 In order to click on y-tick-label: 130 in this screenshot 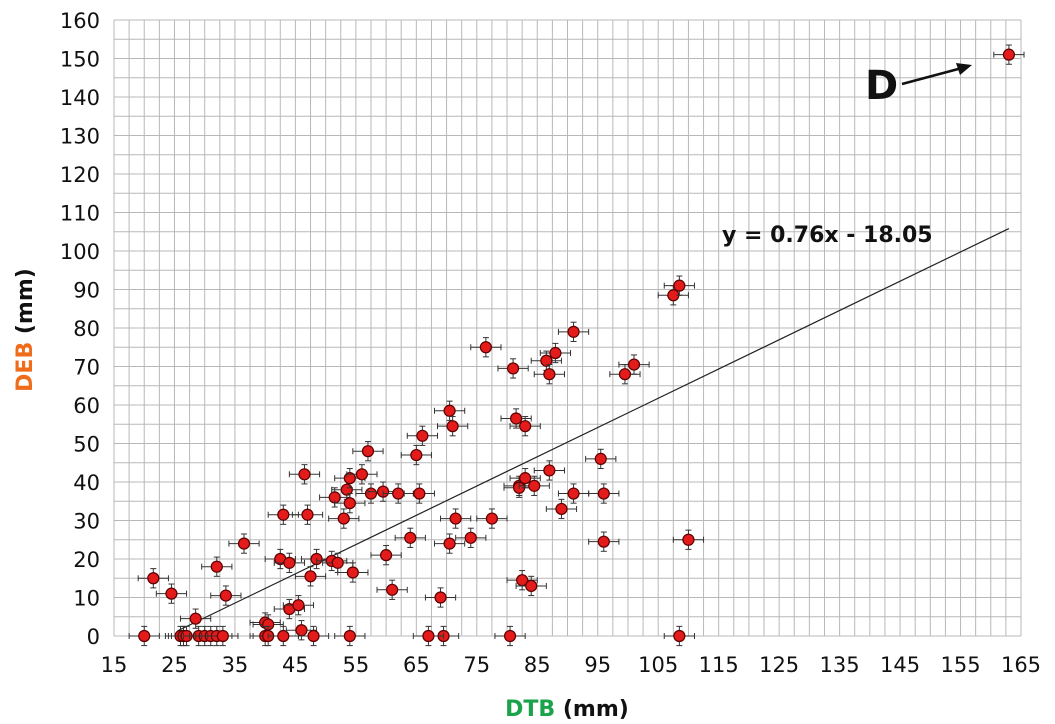, I will do `click(80, 137)`.